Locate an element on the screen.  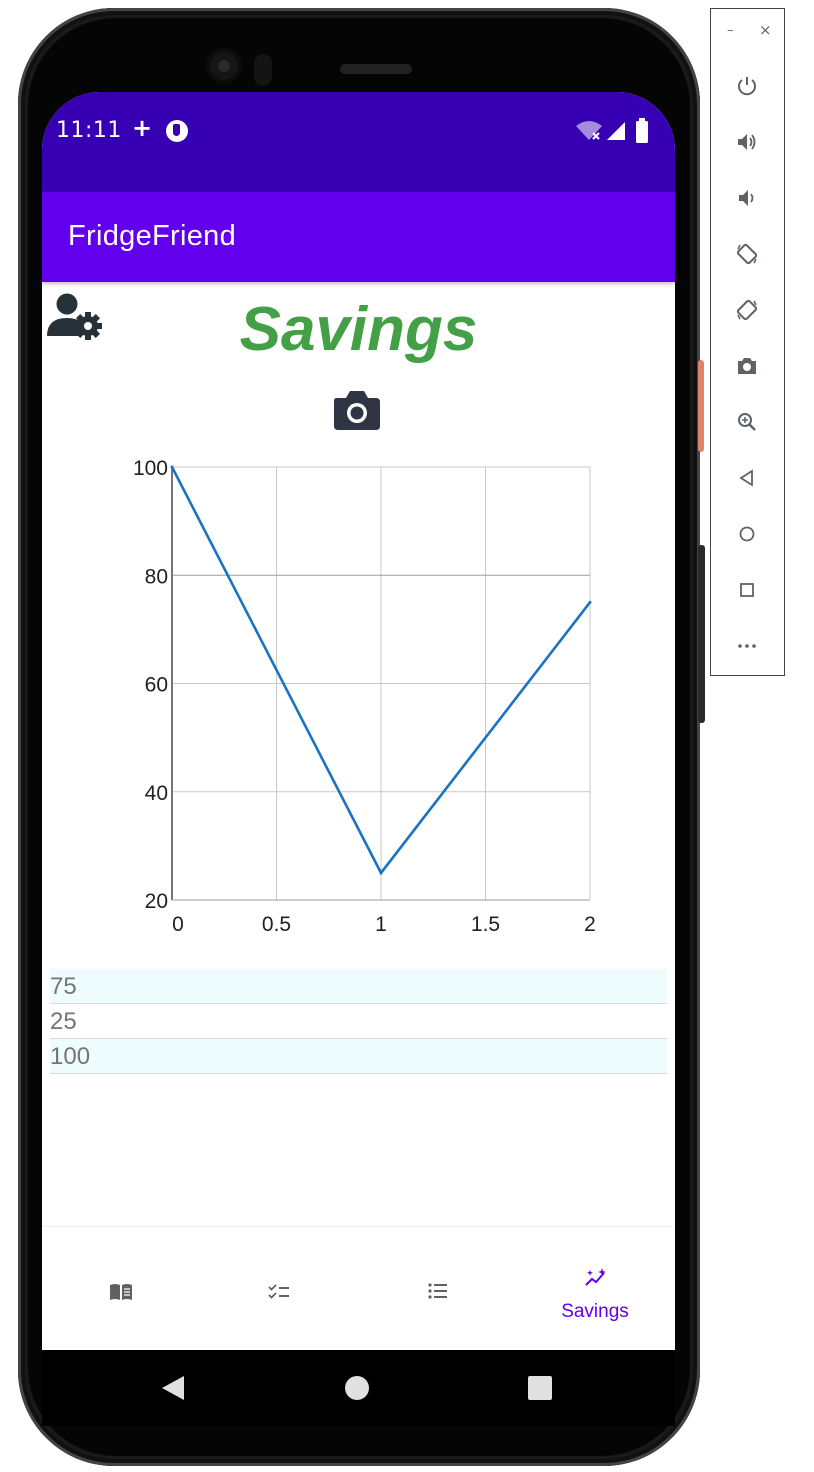
notification-app-icon is located at coordinates (177, 131).